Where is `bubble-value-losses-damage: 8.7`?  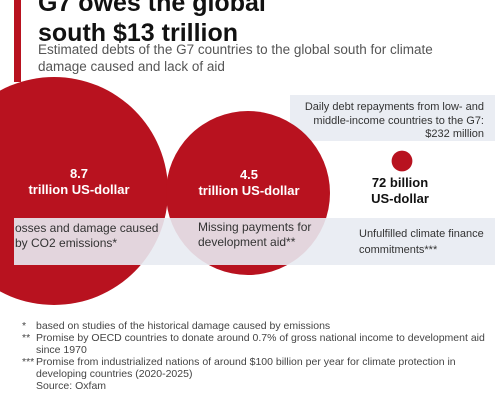 bubble-value-losses-damage: 8.7 is located at coordinates (79, 173).